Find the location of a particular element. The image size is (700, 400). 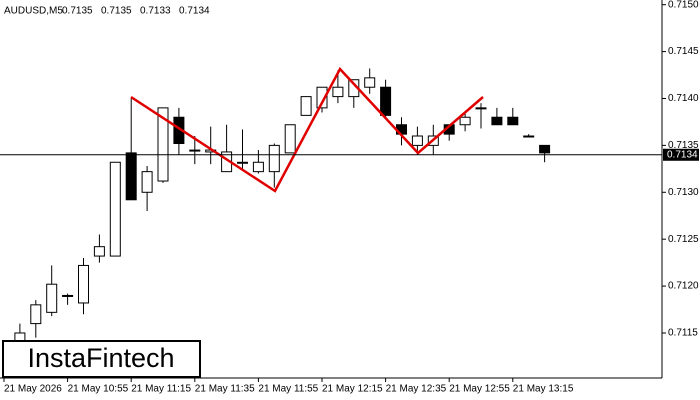

x-tick-label: 21 May 11:35 is located at coordinates (225, 389).